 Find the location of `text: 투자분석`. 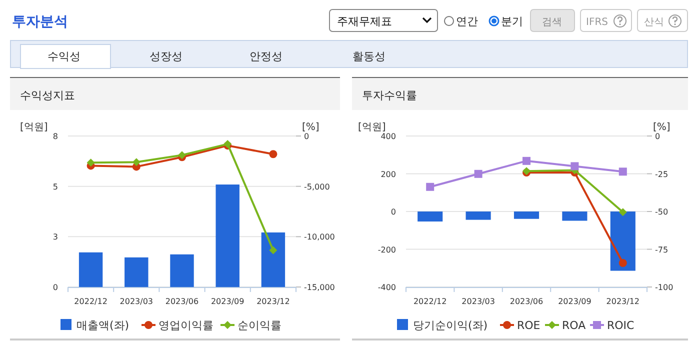

text: 투자분석 is located at coordinates (40, 22).